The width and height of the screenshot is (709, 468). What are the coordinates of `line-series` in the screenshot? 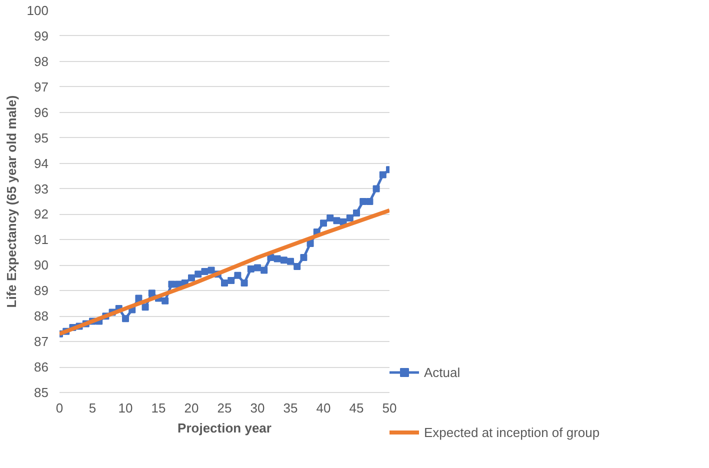 It's located at (225, 272).